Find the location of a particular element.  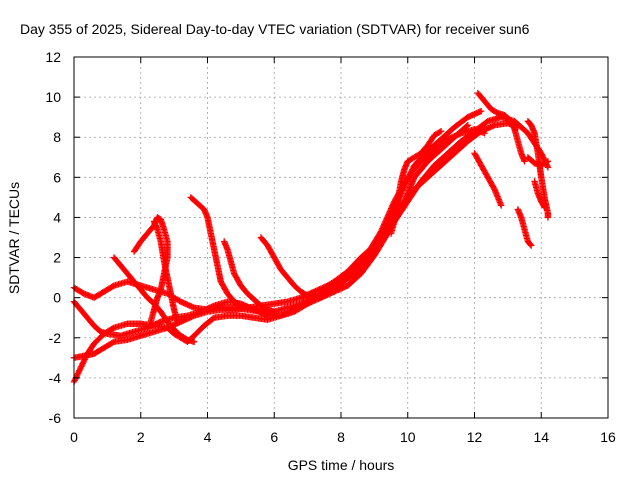

x-axis-label: GPS time / hours is located at coordinates (341, 465).